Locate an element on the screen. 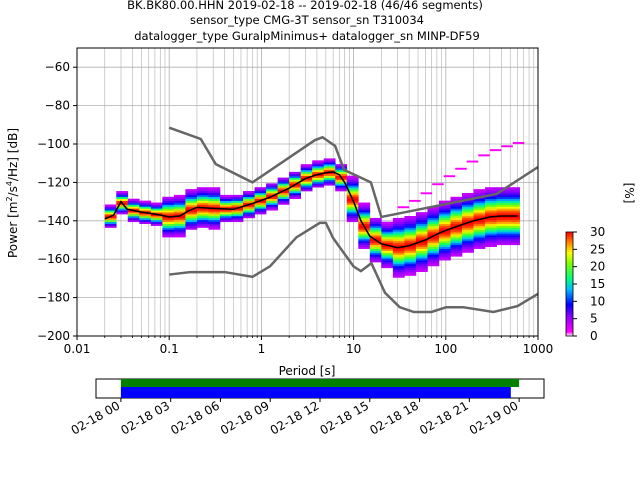 The image size is (640, 480). colorbar-gradient is located at coordinates (569, 284).